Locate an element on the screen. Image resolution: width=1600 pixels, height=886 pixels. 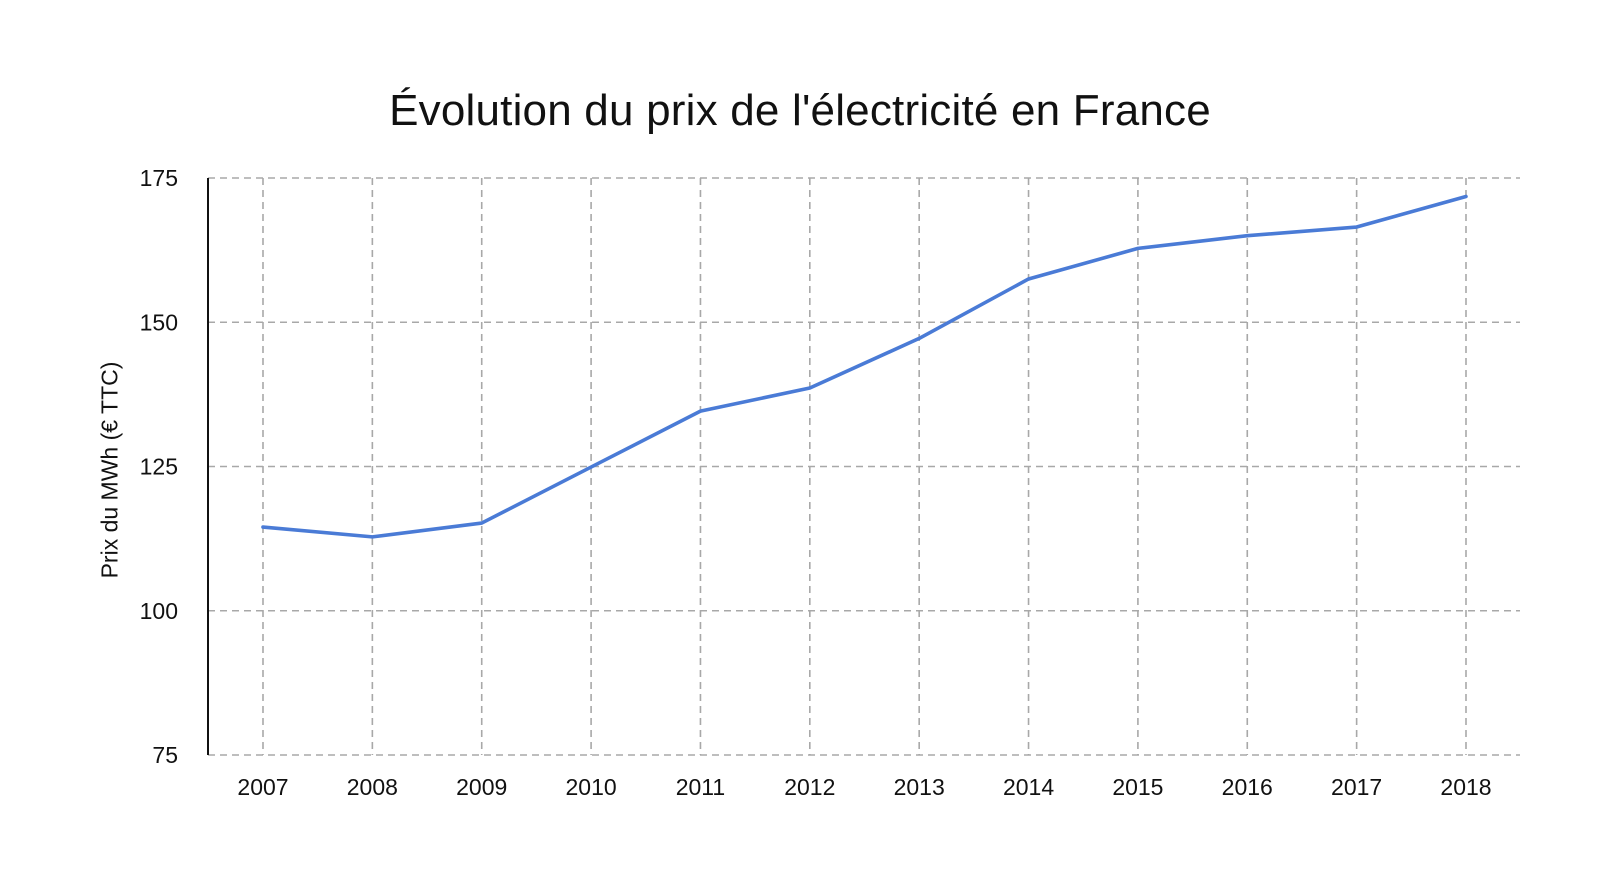
x-tick-label: 2007 is located at coordinates (262, 787).